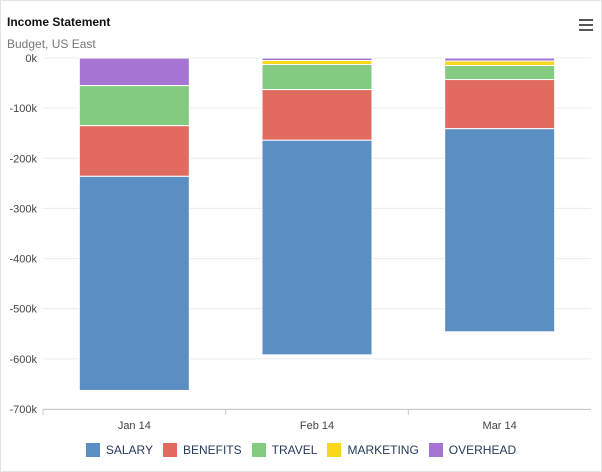 This screenshot has height=472, width=602. I want to click on hamburger-menu-icon, so click(586, 25).